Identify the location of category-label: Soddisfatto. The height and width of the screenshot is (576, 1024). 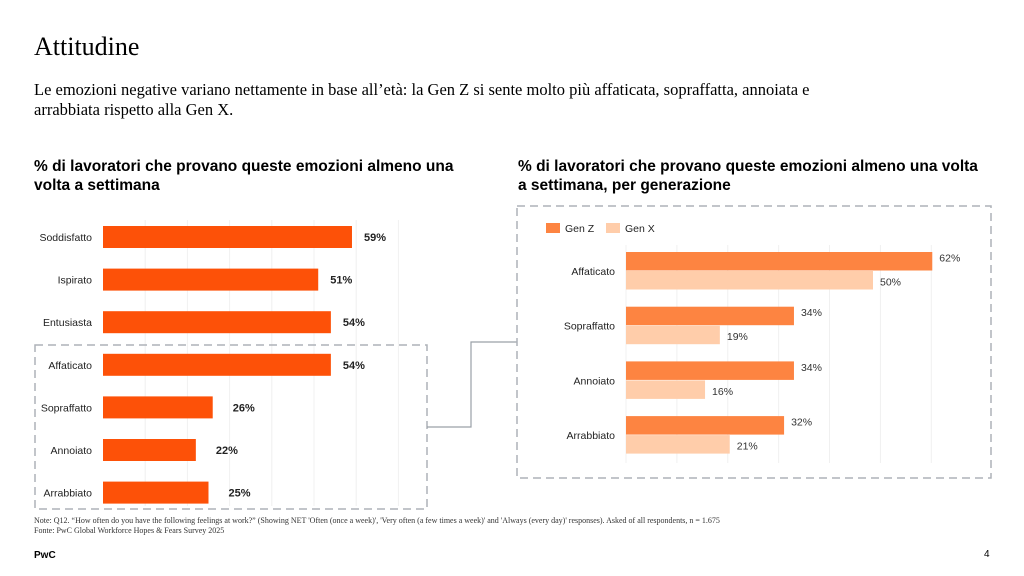
(65, 238).